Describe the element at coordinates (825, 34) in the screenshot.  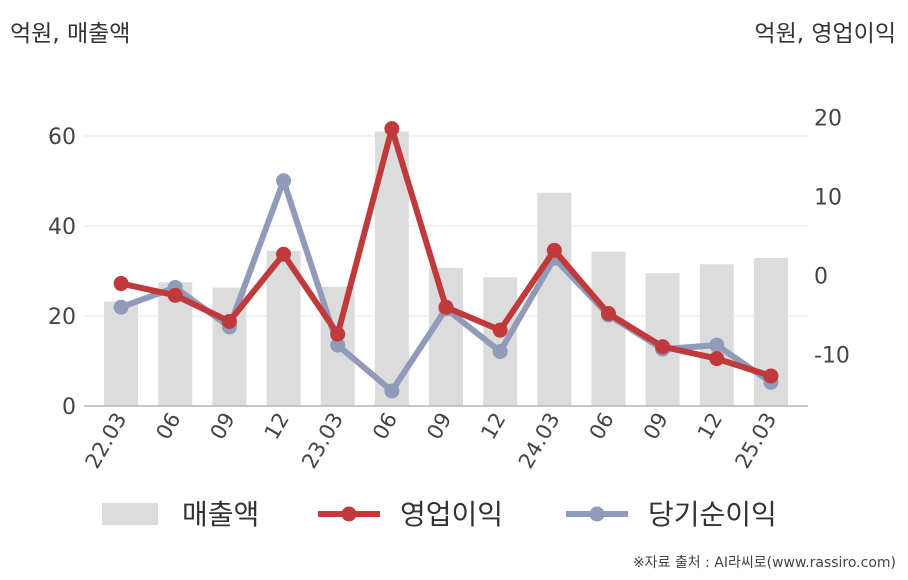
I see `right-axis-unit-label: 억원, 영업이익` at that location.